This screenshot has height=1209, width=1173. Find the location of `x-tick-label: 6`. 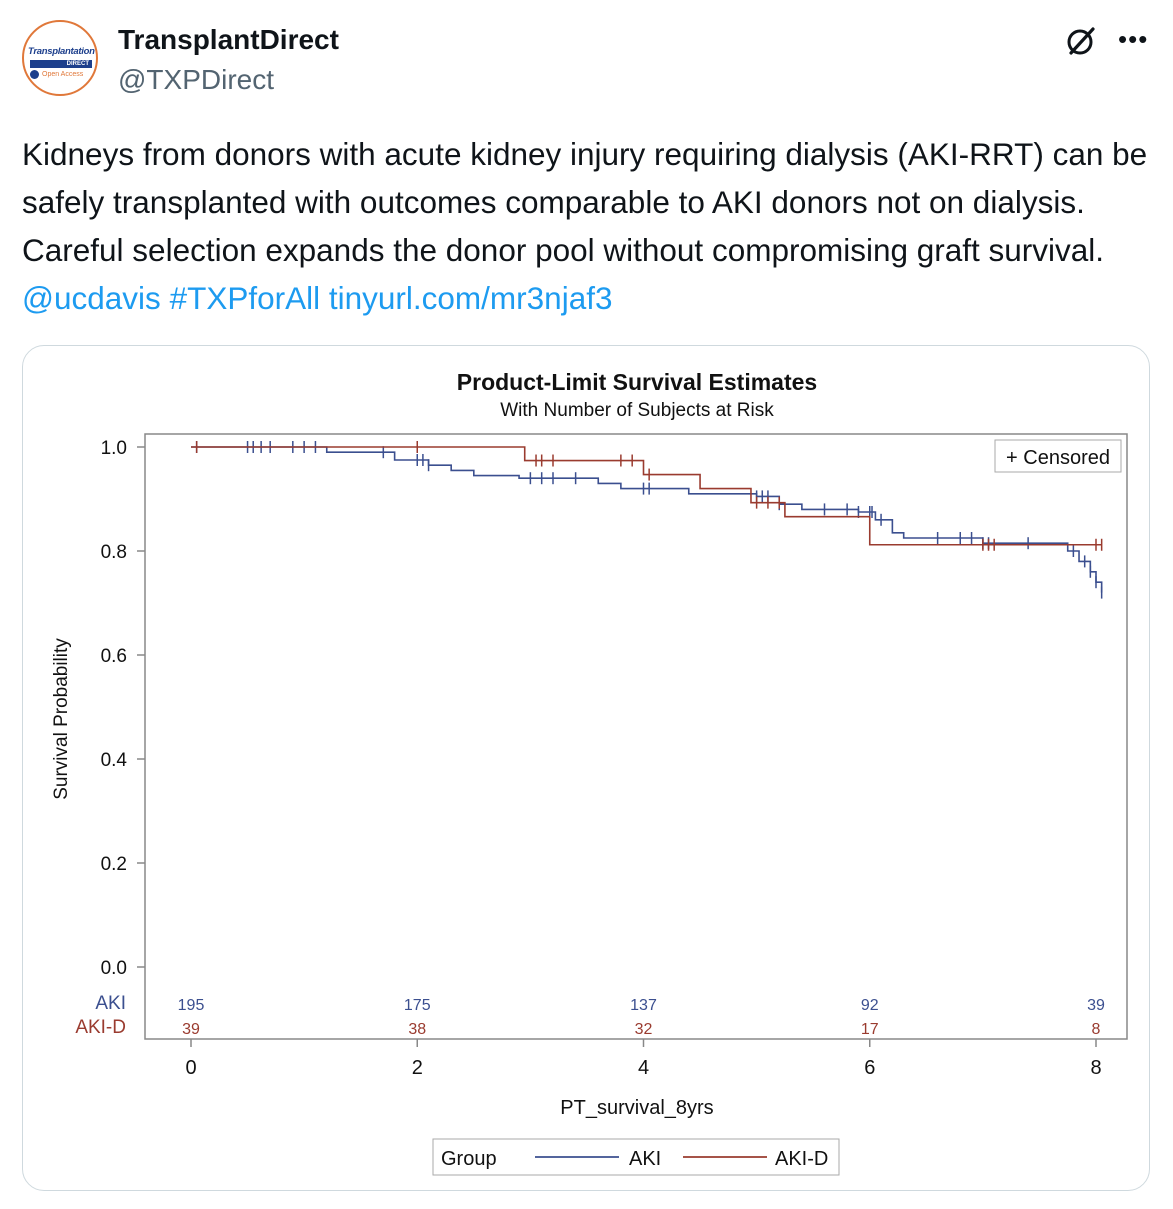

x-tick-label: 6 is located at coordinates (869, 1068).